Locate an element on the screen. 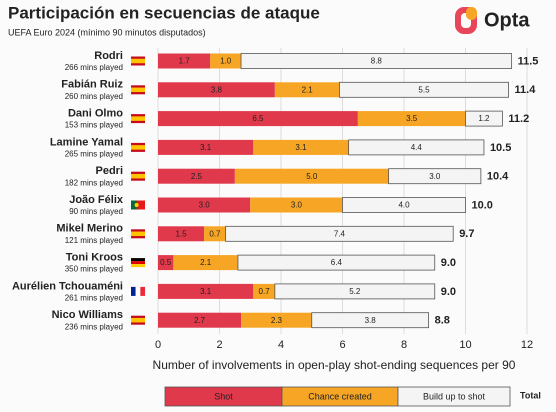 This screenshot has width=556, height=412. total-label: 11.4 is located at coordinates (526, 90).